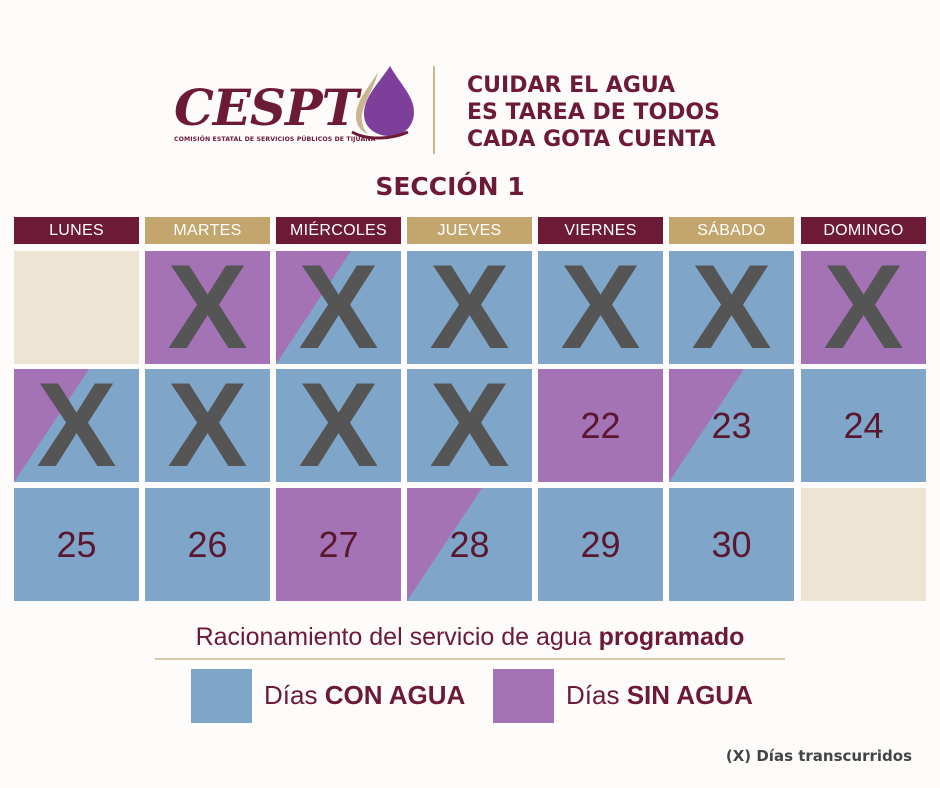 The height and width of the screenshot is (788, 940). I want to click on day-number: 22, so click(600, 425).